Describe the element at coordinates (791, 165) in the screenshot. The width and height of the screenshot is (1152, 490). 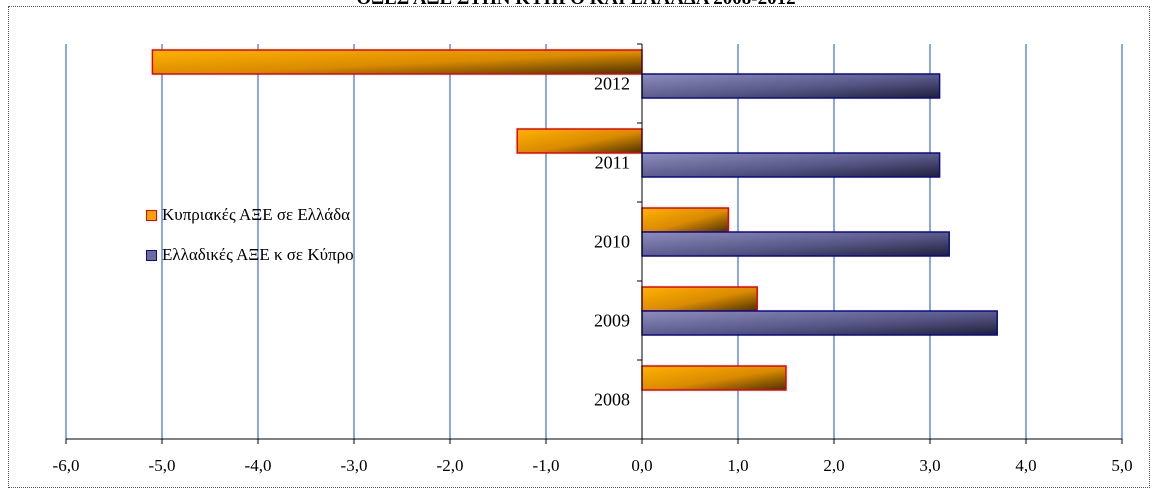
I see `bar-greece-in-cyprus-2011` at that location.